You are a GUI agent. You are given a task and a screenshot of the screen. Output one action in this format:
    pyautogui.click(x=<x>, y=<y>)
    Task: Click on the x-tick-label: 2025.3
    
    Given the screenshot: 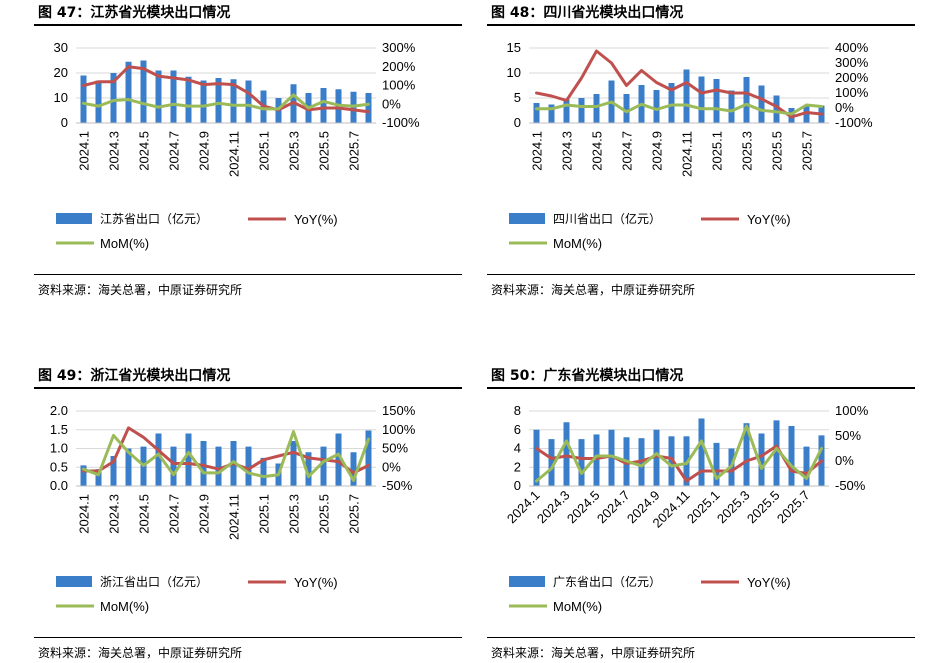 What is the action you would take?
    pyautogui.click(x=294, y=151)
    